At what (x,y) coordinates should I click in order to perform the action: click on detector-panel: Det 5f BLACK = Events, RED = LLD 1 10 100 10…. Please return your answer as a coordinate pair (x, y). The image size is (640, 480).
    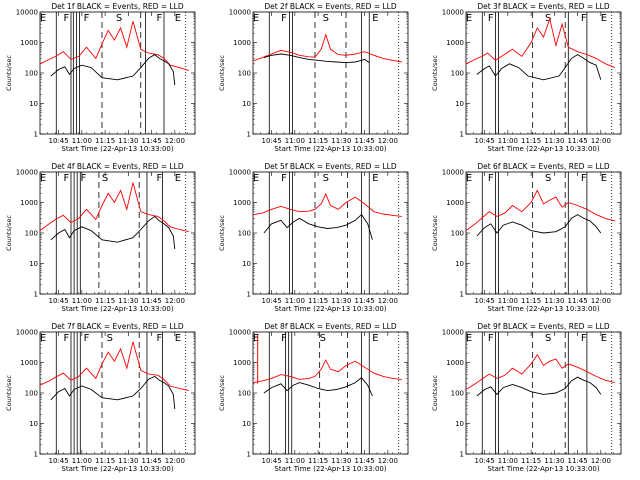
    Looking at the image, I should click on (313, 237).